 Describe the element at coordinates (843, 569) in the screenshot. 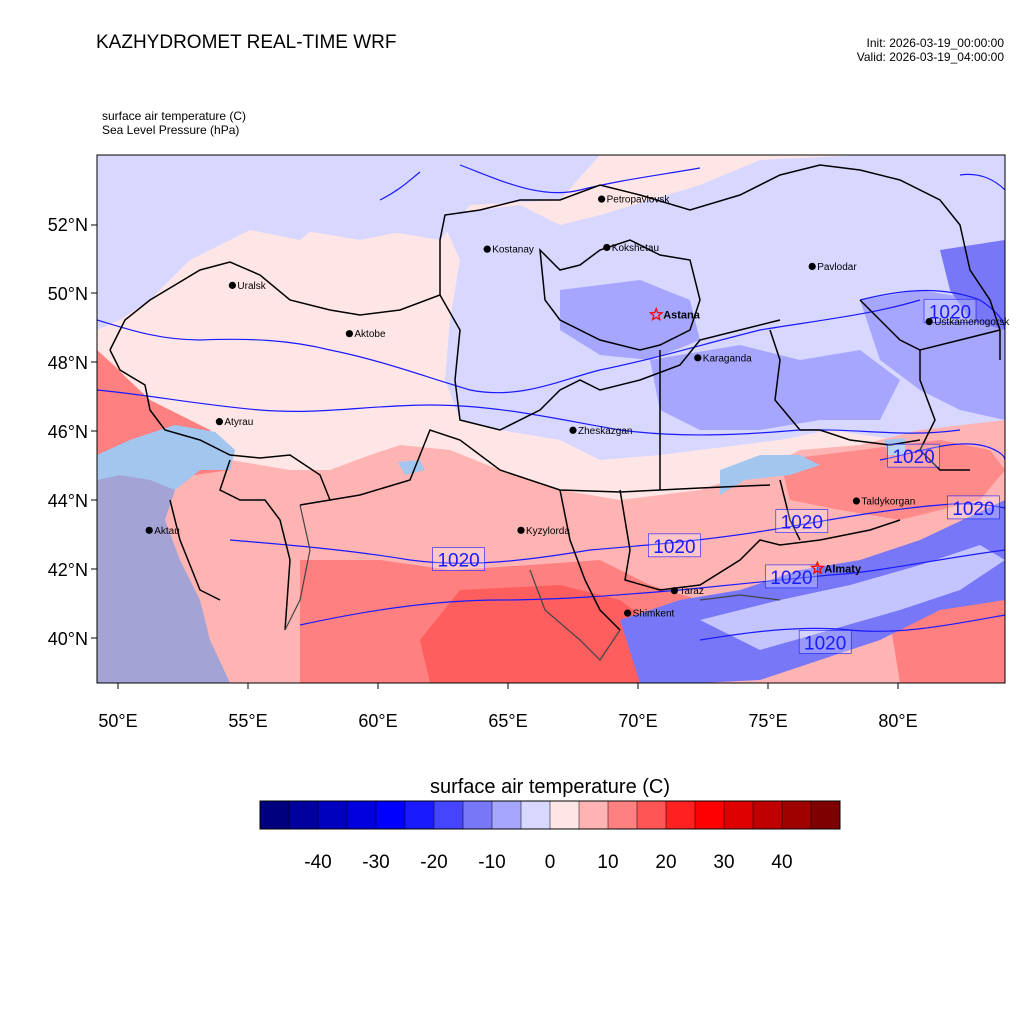

I see `city-label: Almaty` at that location.